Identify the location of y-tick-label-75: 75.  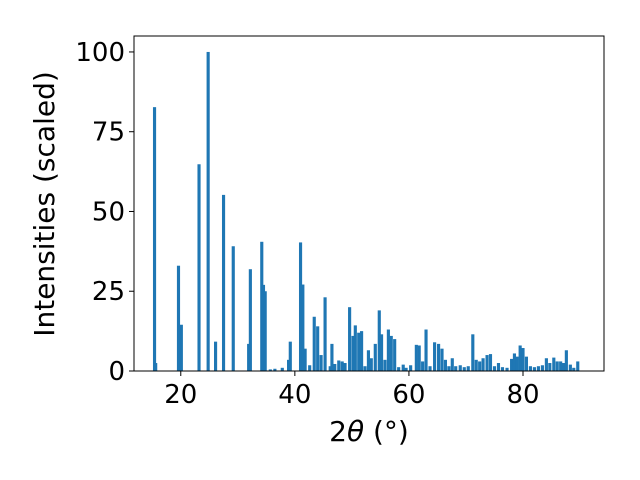
(108, 133).